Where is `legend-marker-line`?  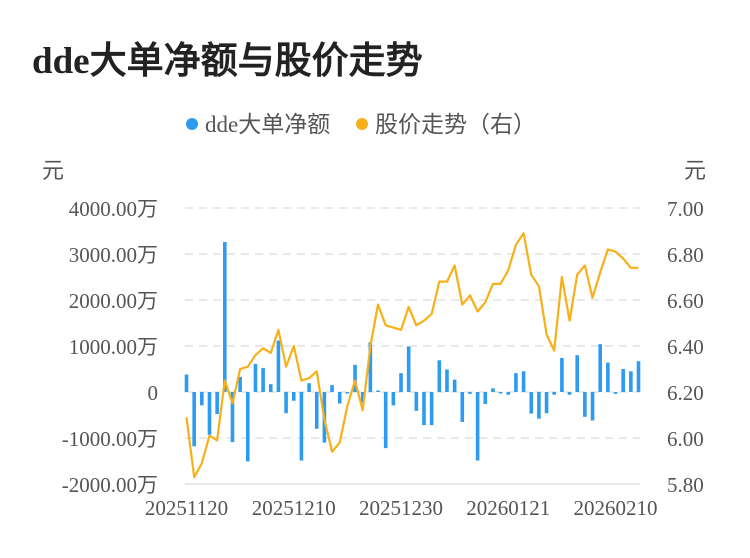 legend-marker-line is located at coordinates (362, 124).